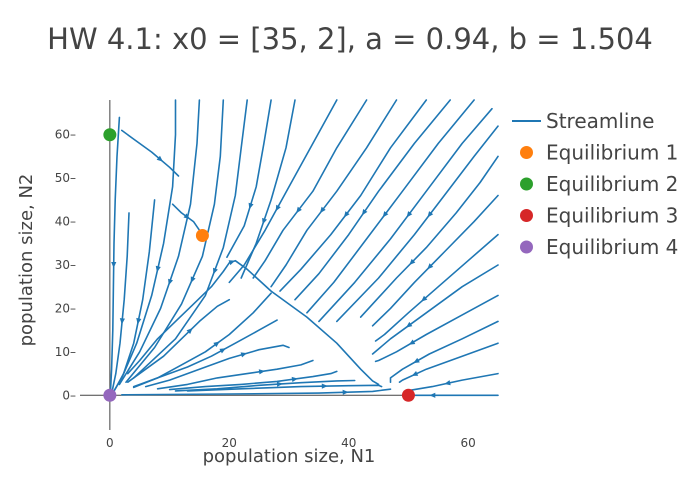 This screenshot has width=700, height=500. What do you see at coordinates (612, 247) in the screenshot?
I see `legend-label: Equilibrium 4` at bounding box center [612, 247].